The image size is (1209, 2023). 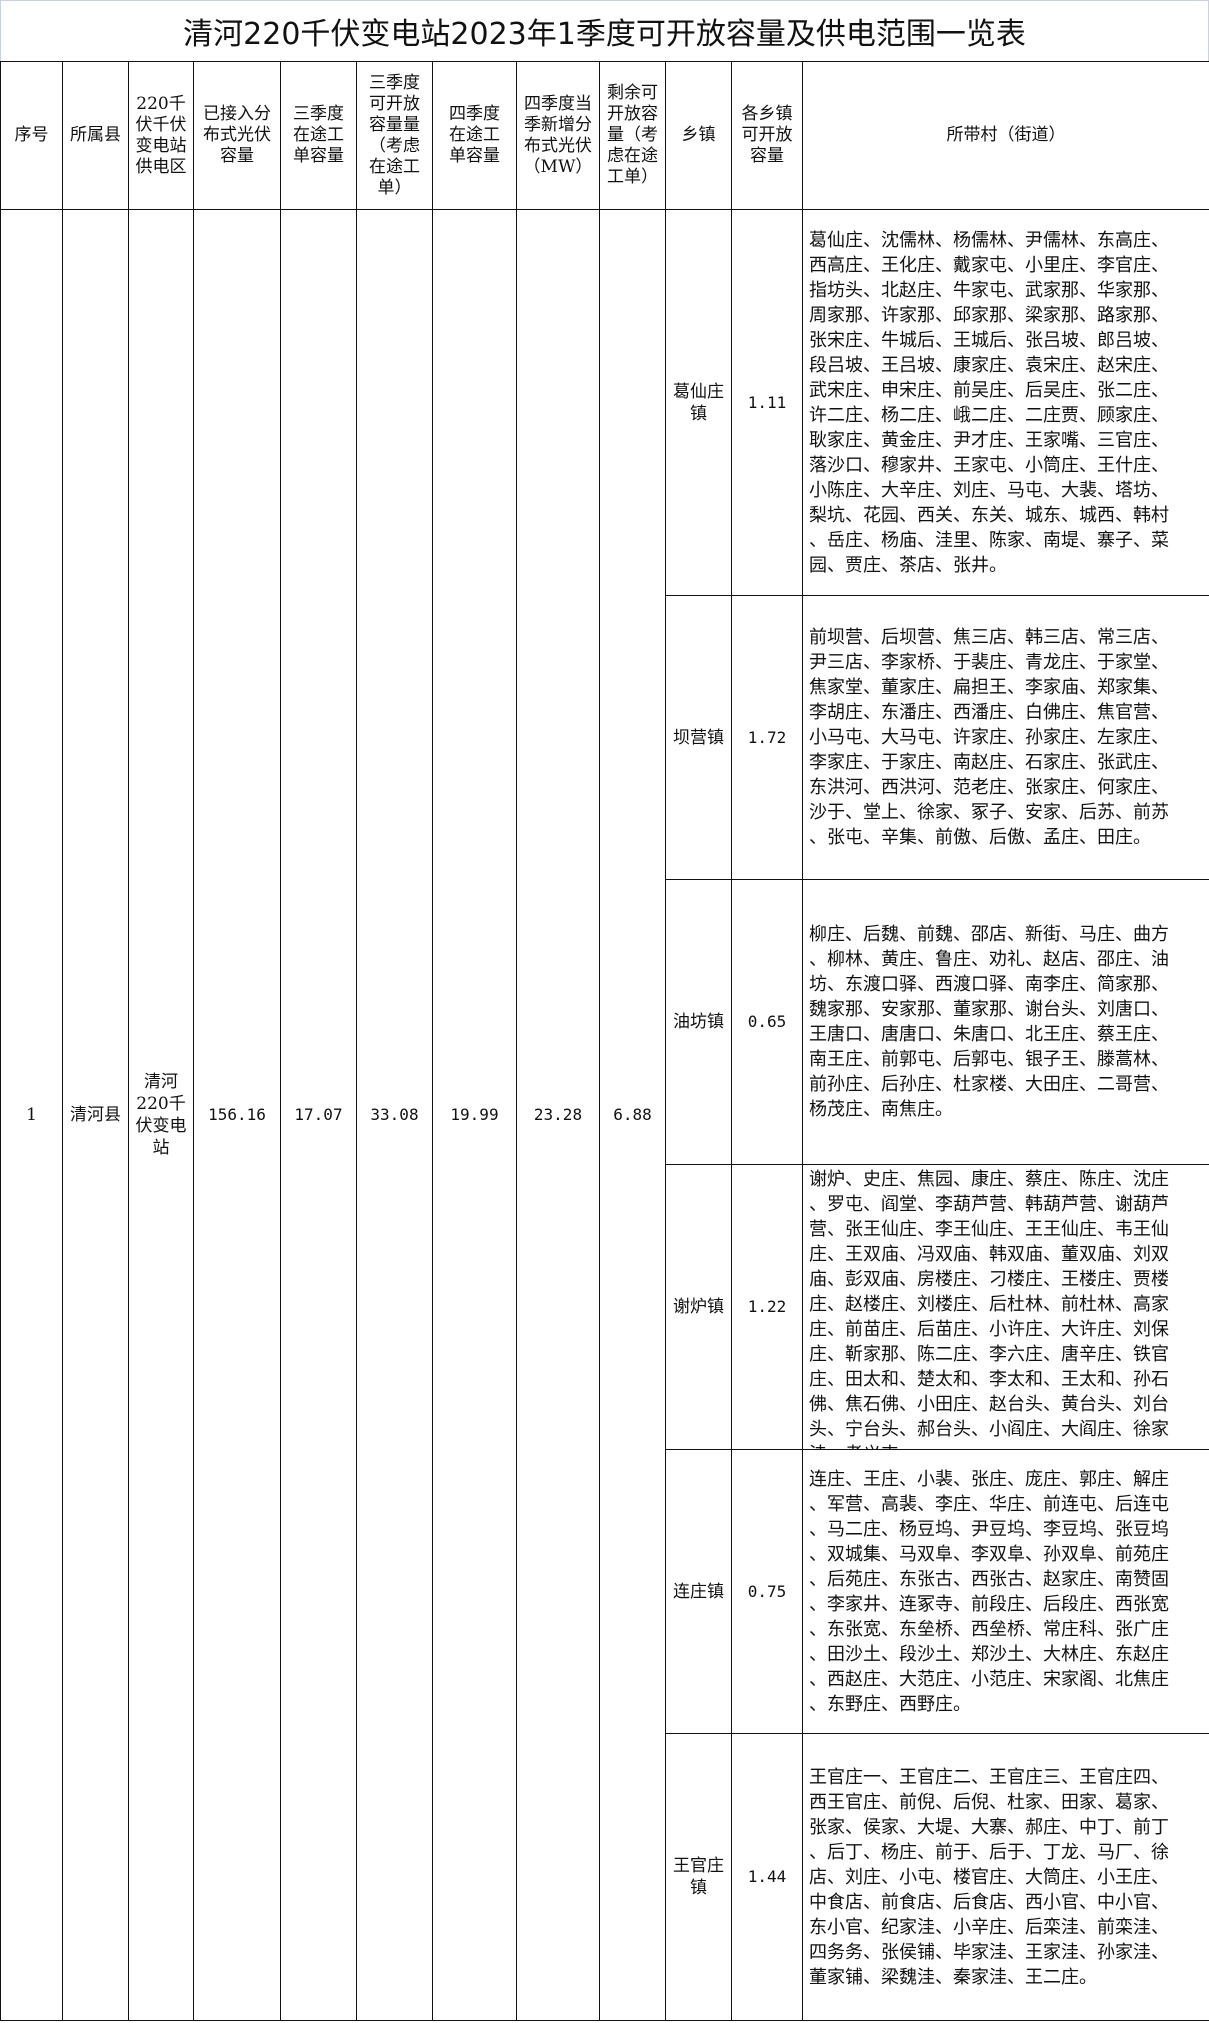 I want to click on cell-q3-open: 33.08, so click(x=394, y=1115).